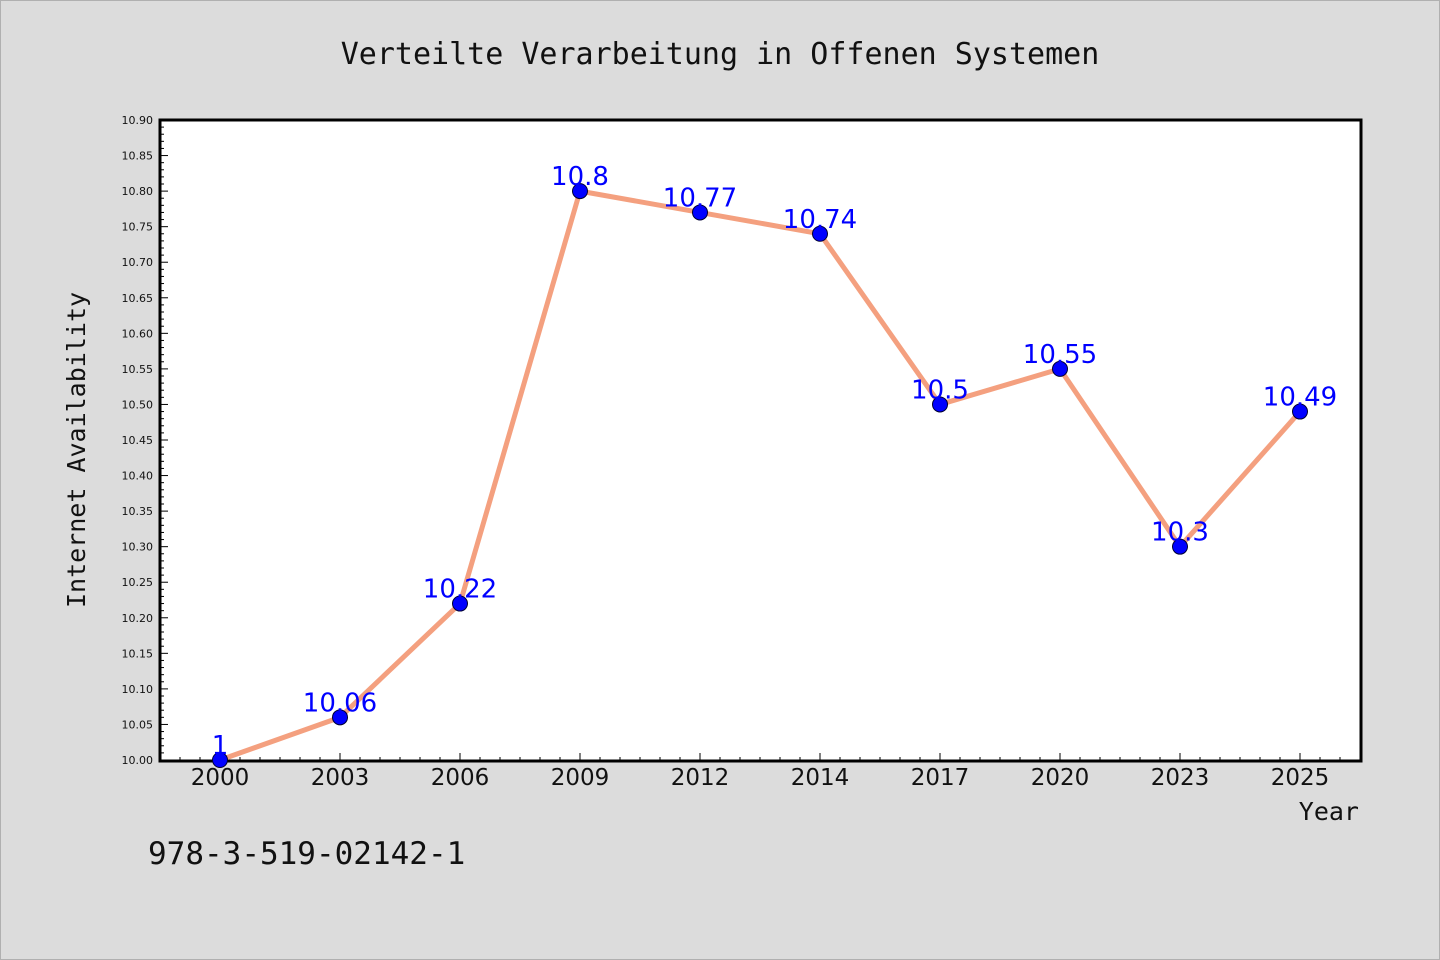 Image resolution: width=1440 pixels, height=960 pixels. What do you see at coordinates (460, 778) in the screenshot?
I see `x-tick-label: 2006` at bounding box center [460, 778].